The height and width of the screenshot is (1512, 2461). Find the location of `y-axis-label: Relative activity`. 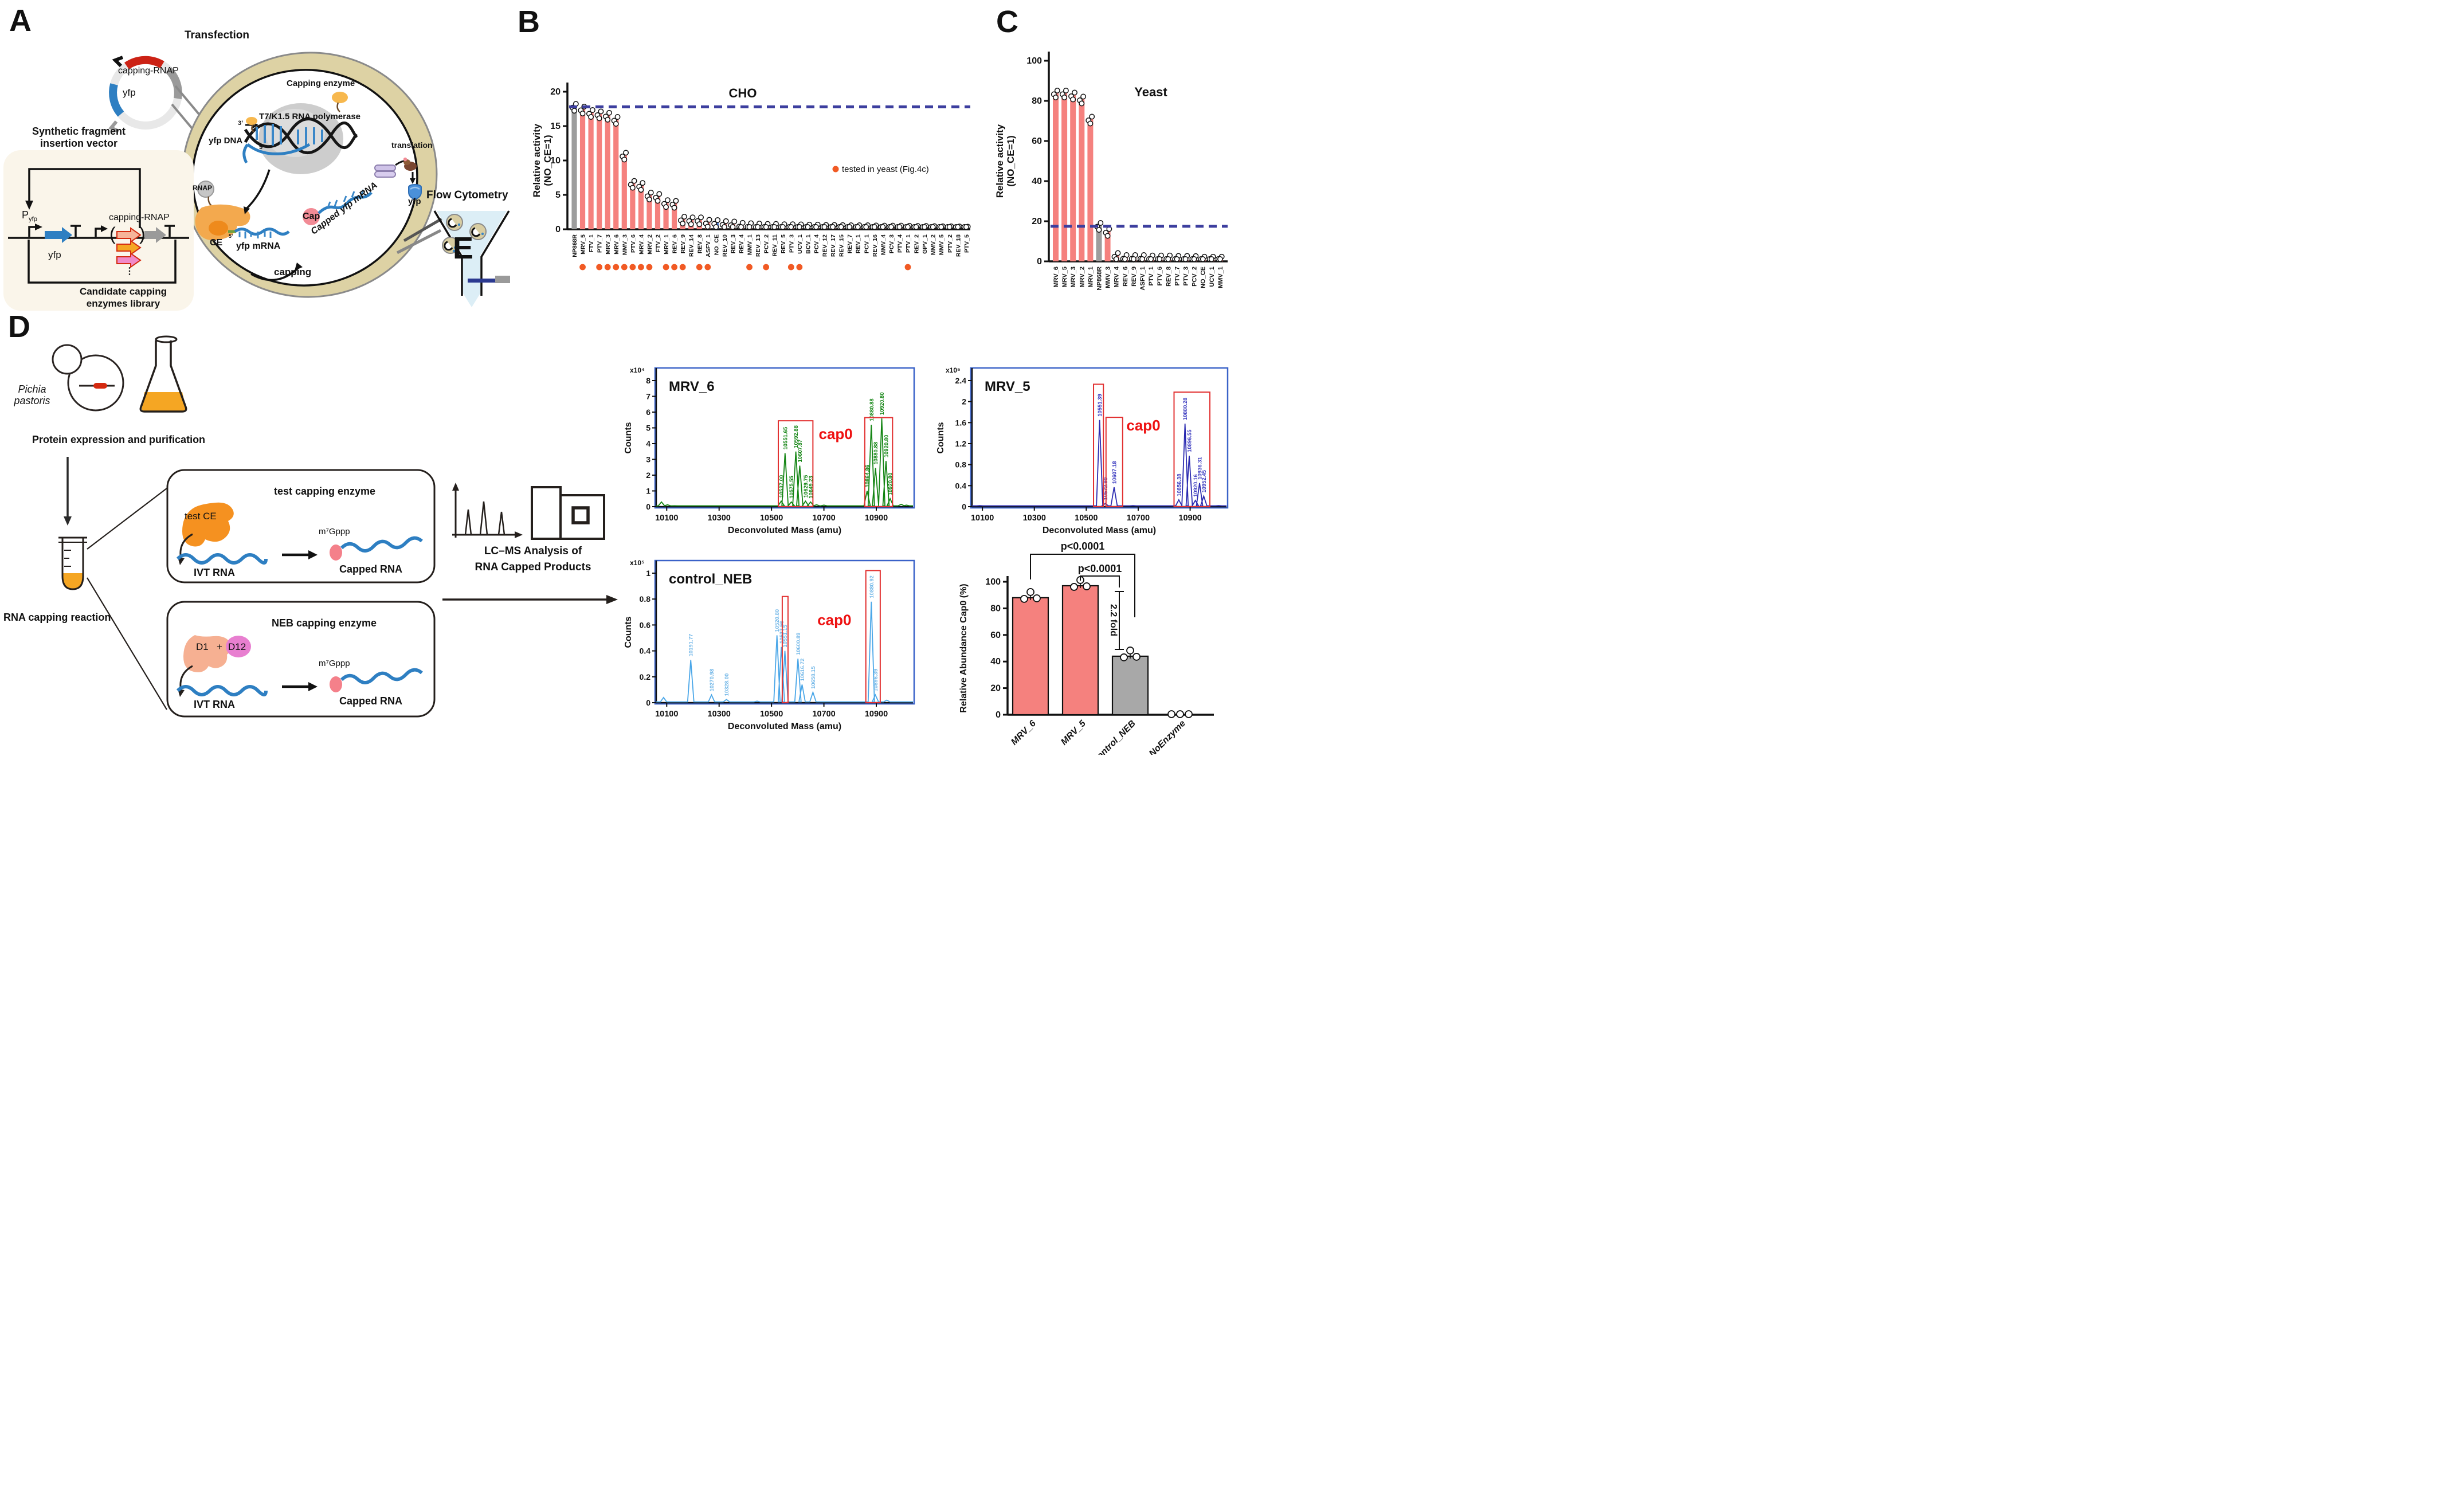

y-axis-label: Relative activity is located at coordinates (537, 160).